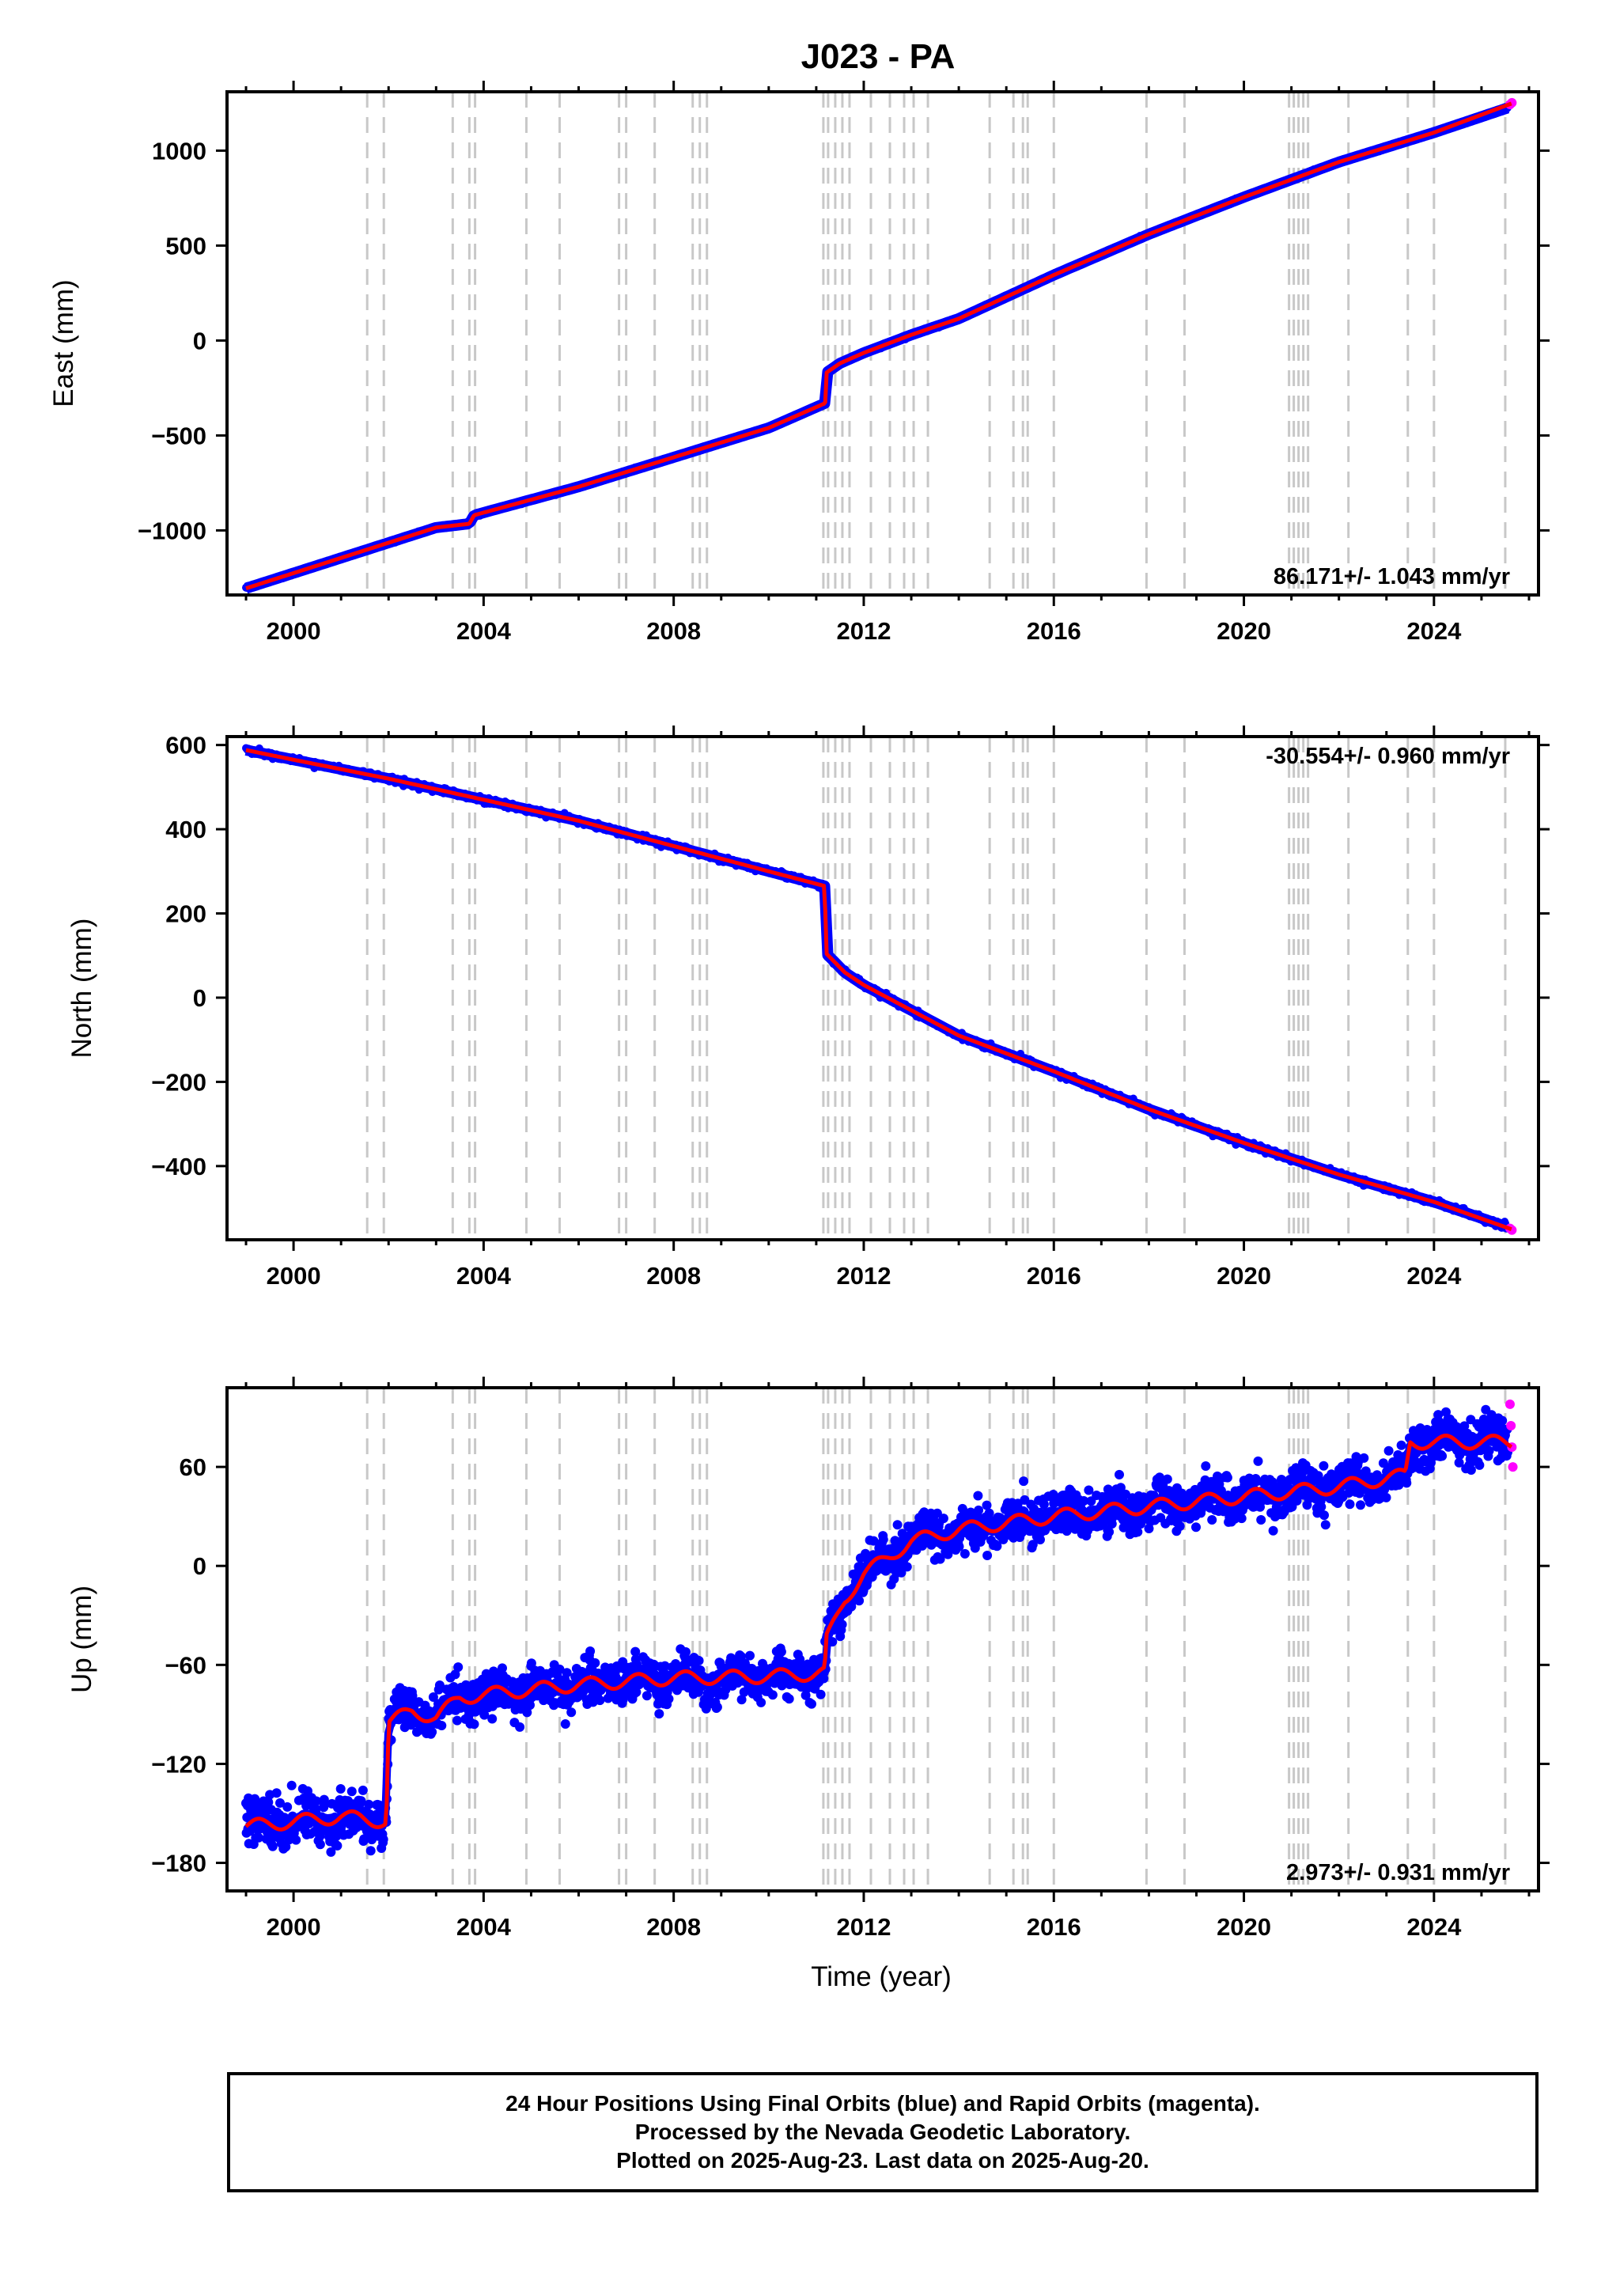 The image size is (1601, 2296). Describe the element at coordinates (185, 830) in the screenshot. I see `north-ytick-label: 400` at that location.